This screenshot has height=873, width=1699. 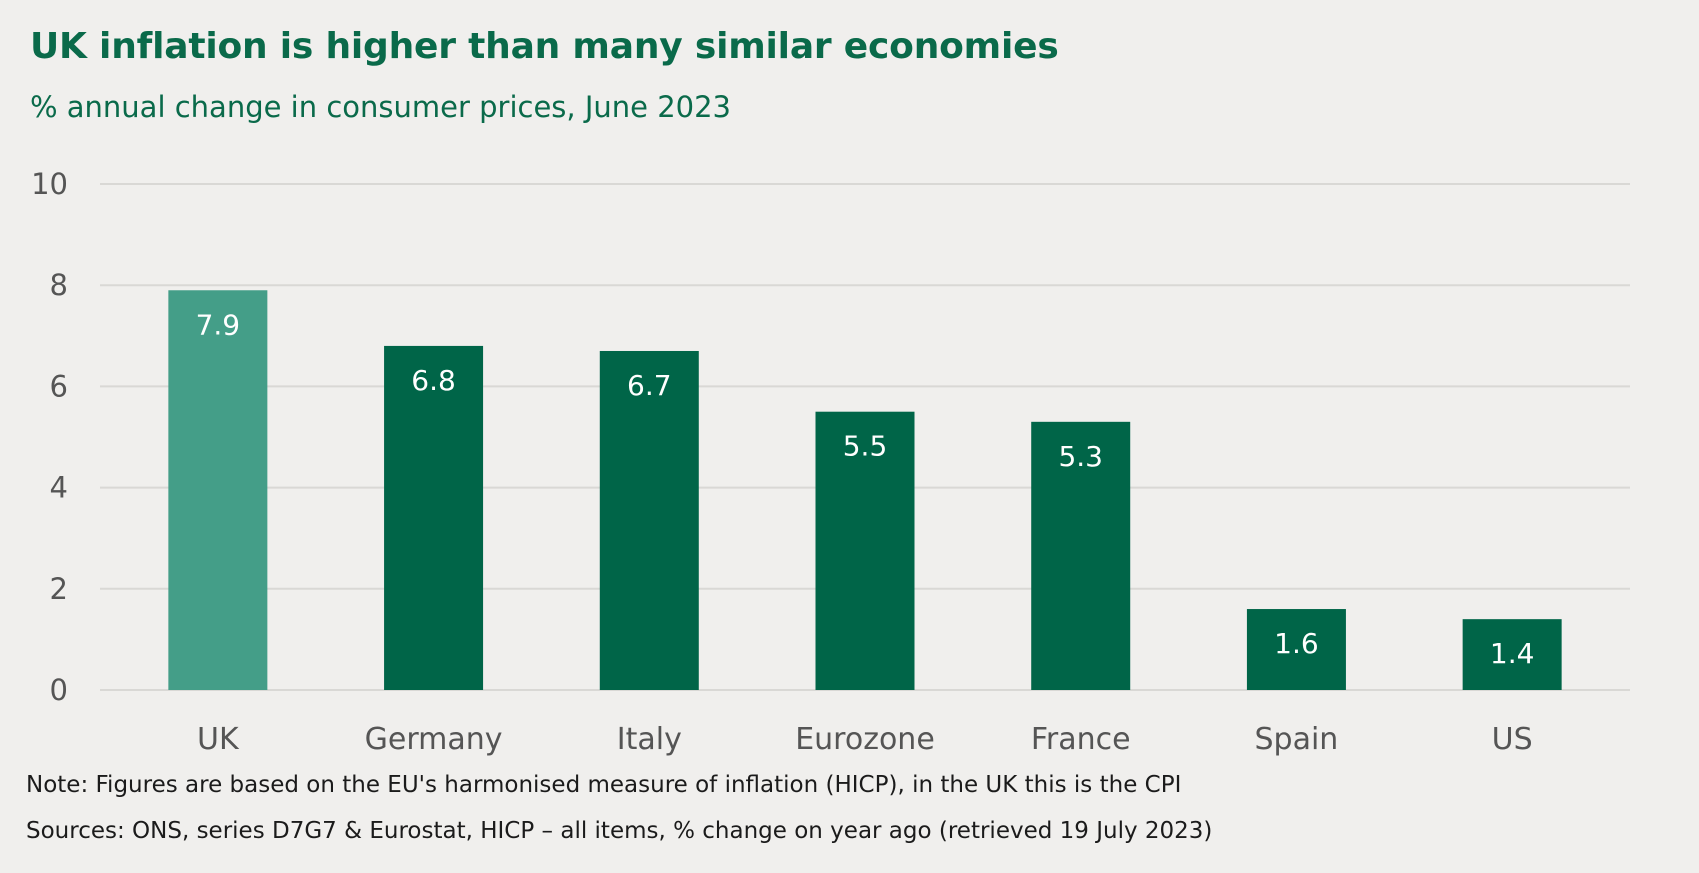 I want to click on x-tick-label-eurozone: Eurozone, so click(x=865, y=739).